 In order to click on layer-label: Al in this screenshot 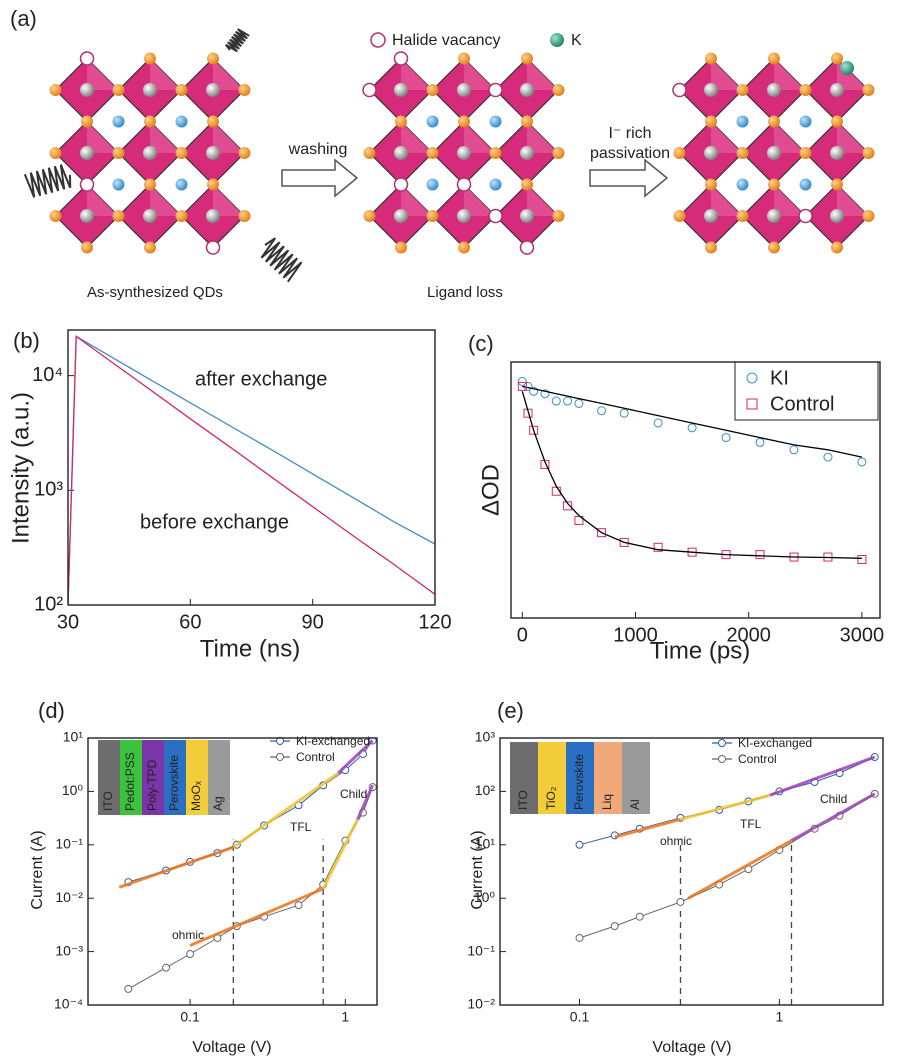, I will do `click(635, 804)`.